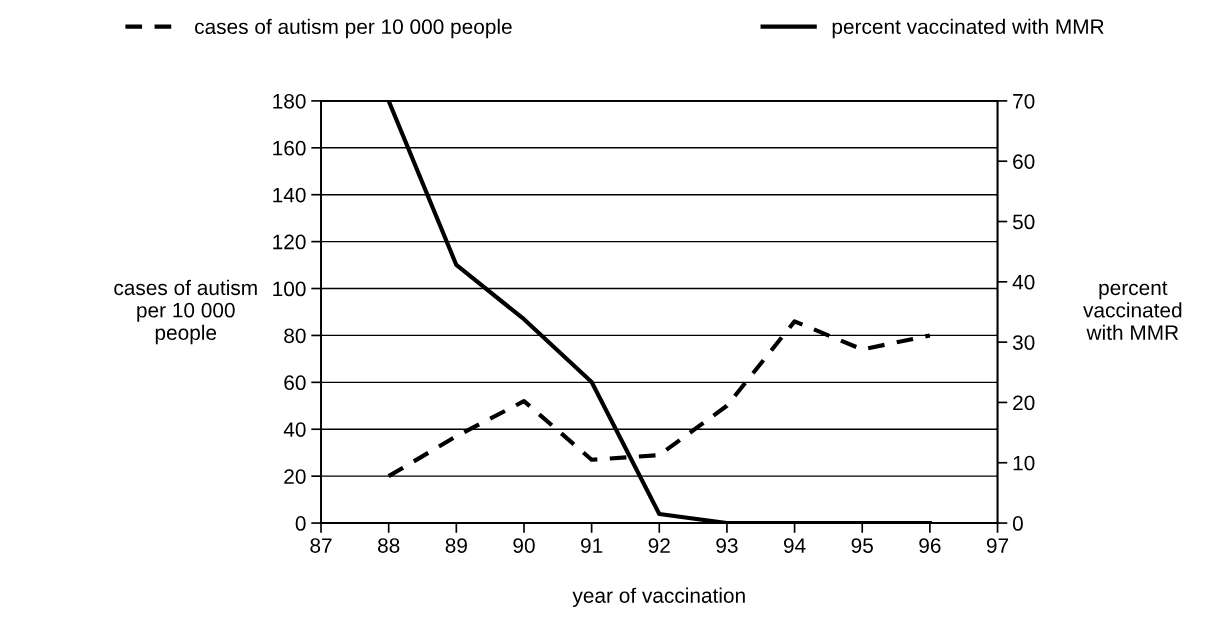 The height and width of the screenshot is (619, 1230). What do you see at coordinates (968, 28) in the screenshot?
I see `legend-label: percent vaccinated with MMR` at bounding box center [968, 28].